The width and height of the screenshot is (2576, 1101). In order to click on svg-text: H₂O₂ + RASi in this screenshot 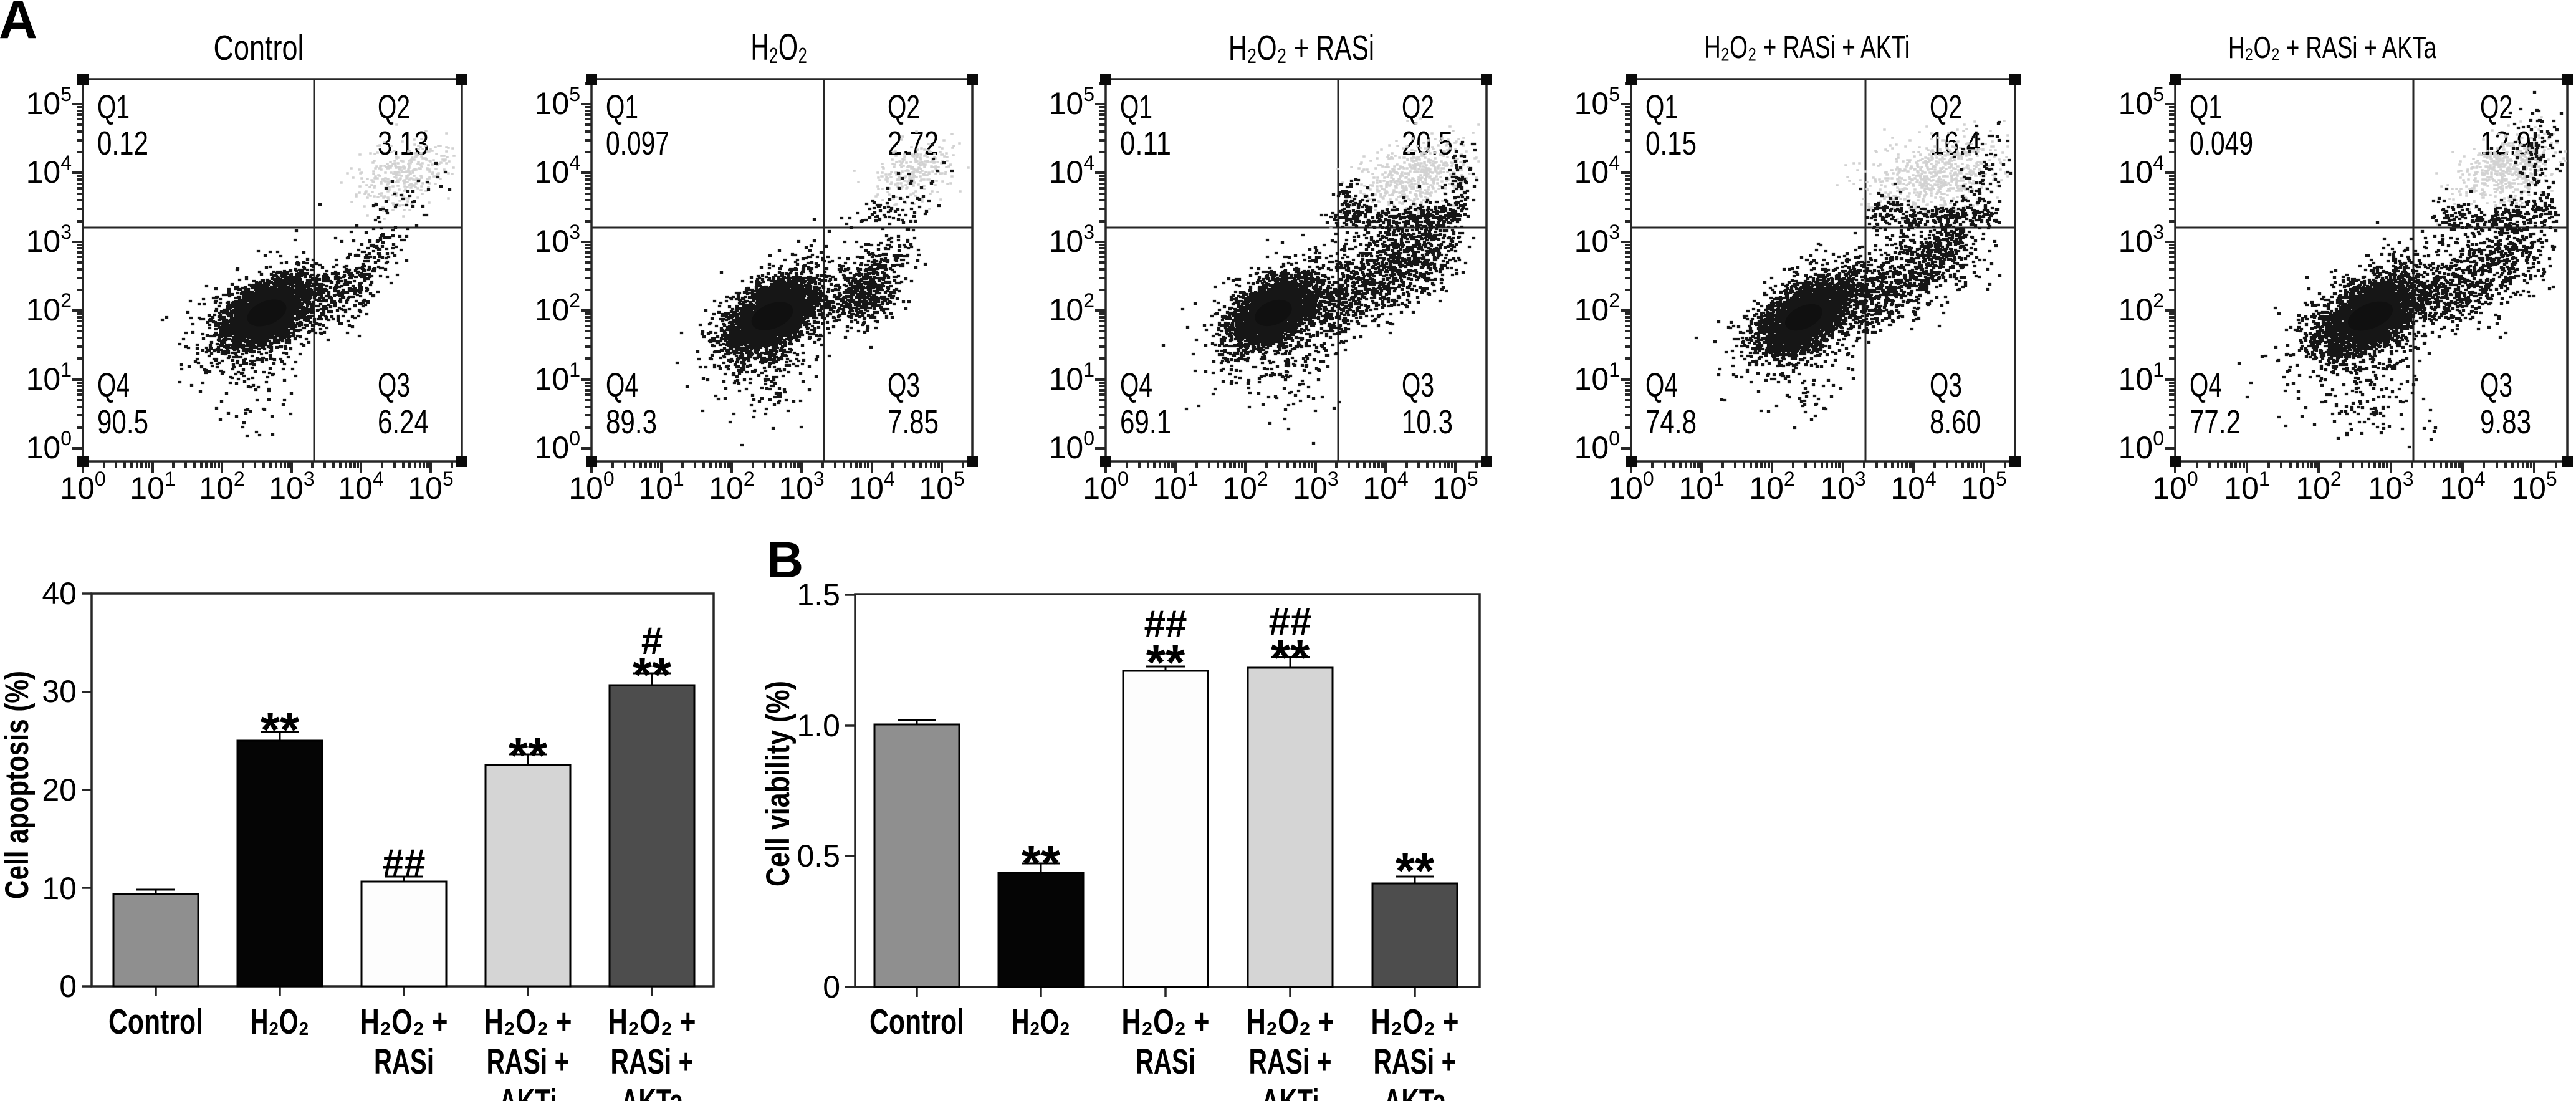, I will do `click(1301, 48)`.